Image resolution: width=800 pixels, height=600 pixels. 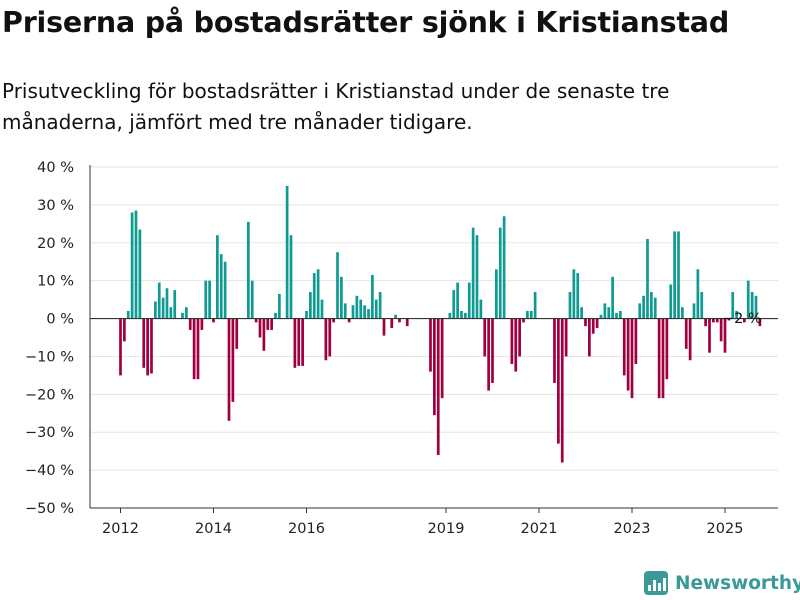 I want to click on x-tick-label: 2012, so click(x=120, y=529).